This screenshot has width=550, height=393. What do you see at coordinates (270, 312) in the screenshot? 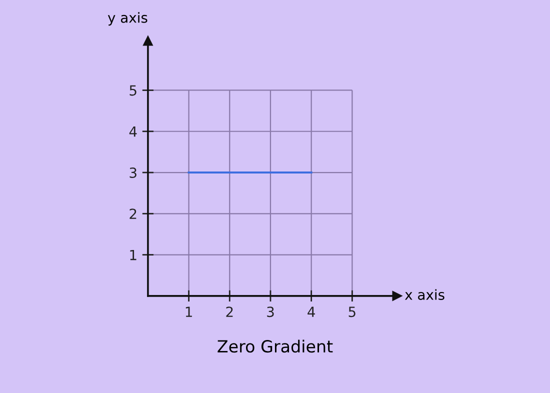
I see `x-tick-label: 3` at bounding box center [270, 312].